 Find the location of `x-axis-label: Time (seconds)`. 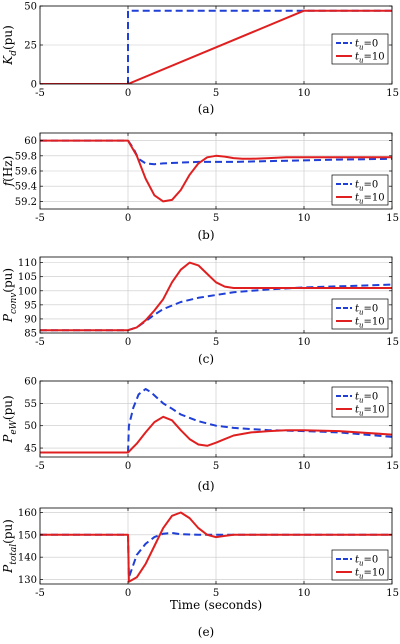

x-axis-label: Time (seconds) is located at coordinates (216, 605).